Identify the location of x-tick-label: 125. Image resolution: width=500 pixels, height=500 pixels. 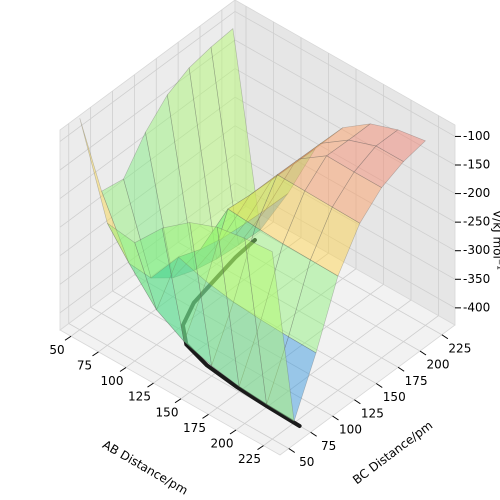
(139, 397).